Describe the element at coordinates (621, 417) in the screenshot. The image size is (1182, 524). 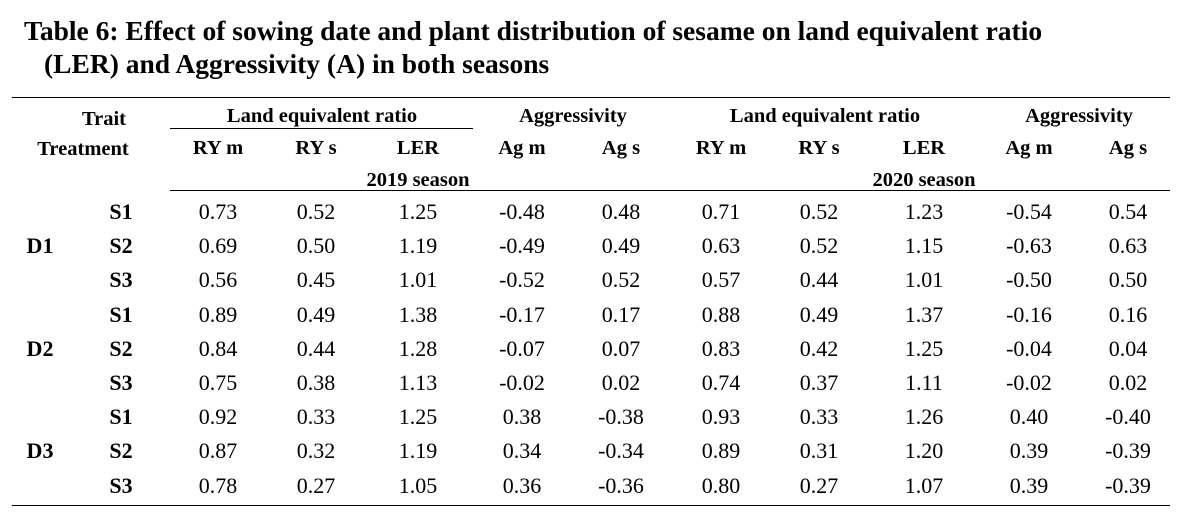
I see `table-cell: -0.38` at that location.